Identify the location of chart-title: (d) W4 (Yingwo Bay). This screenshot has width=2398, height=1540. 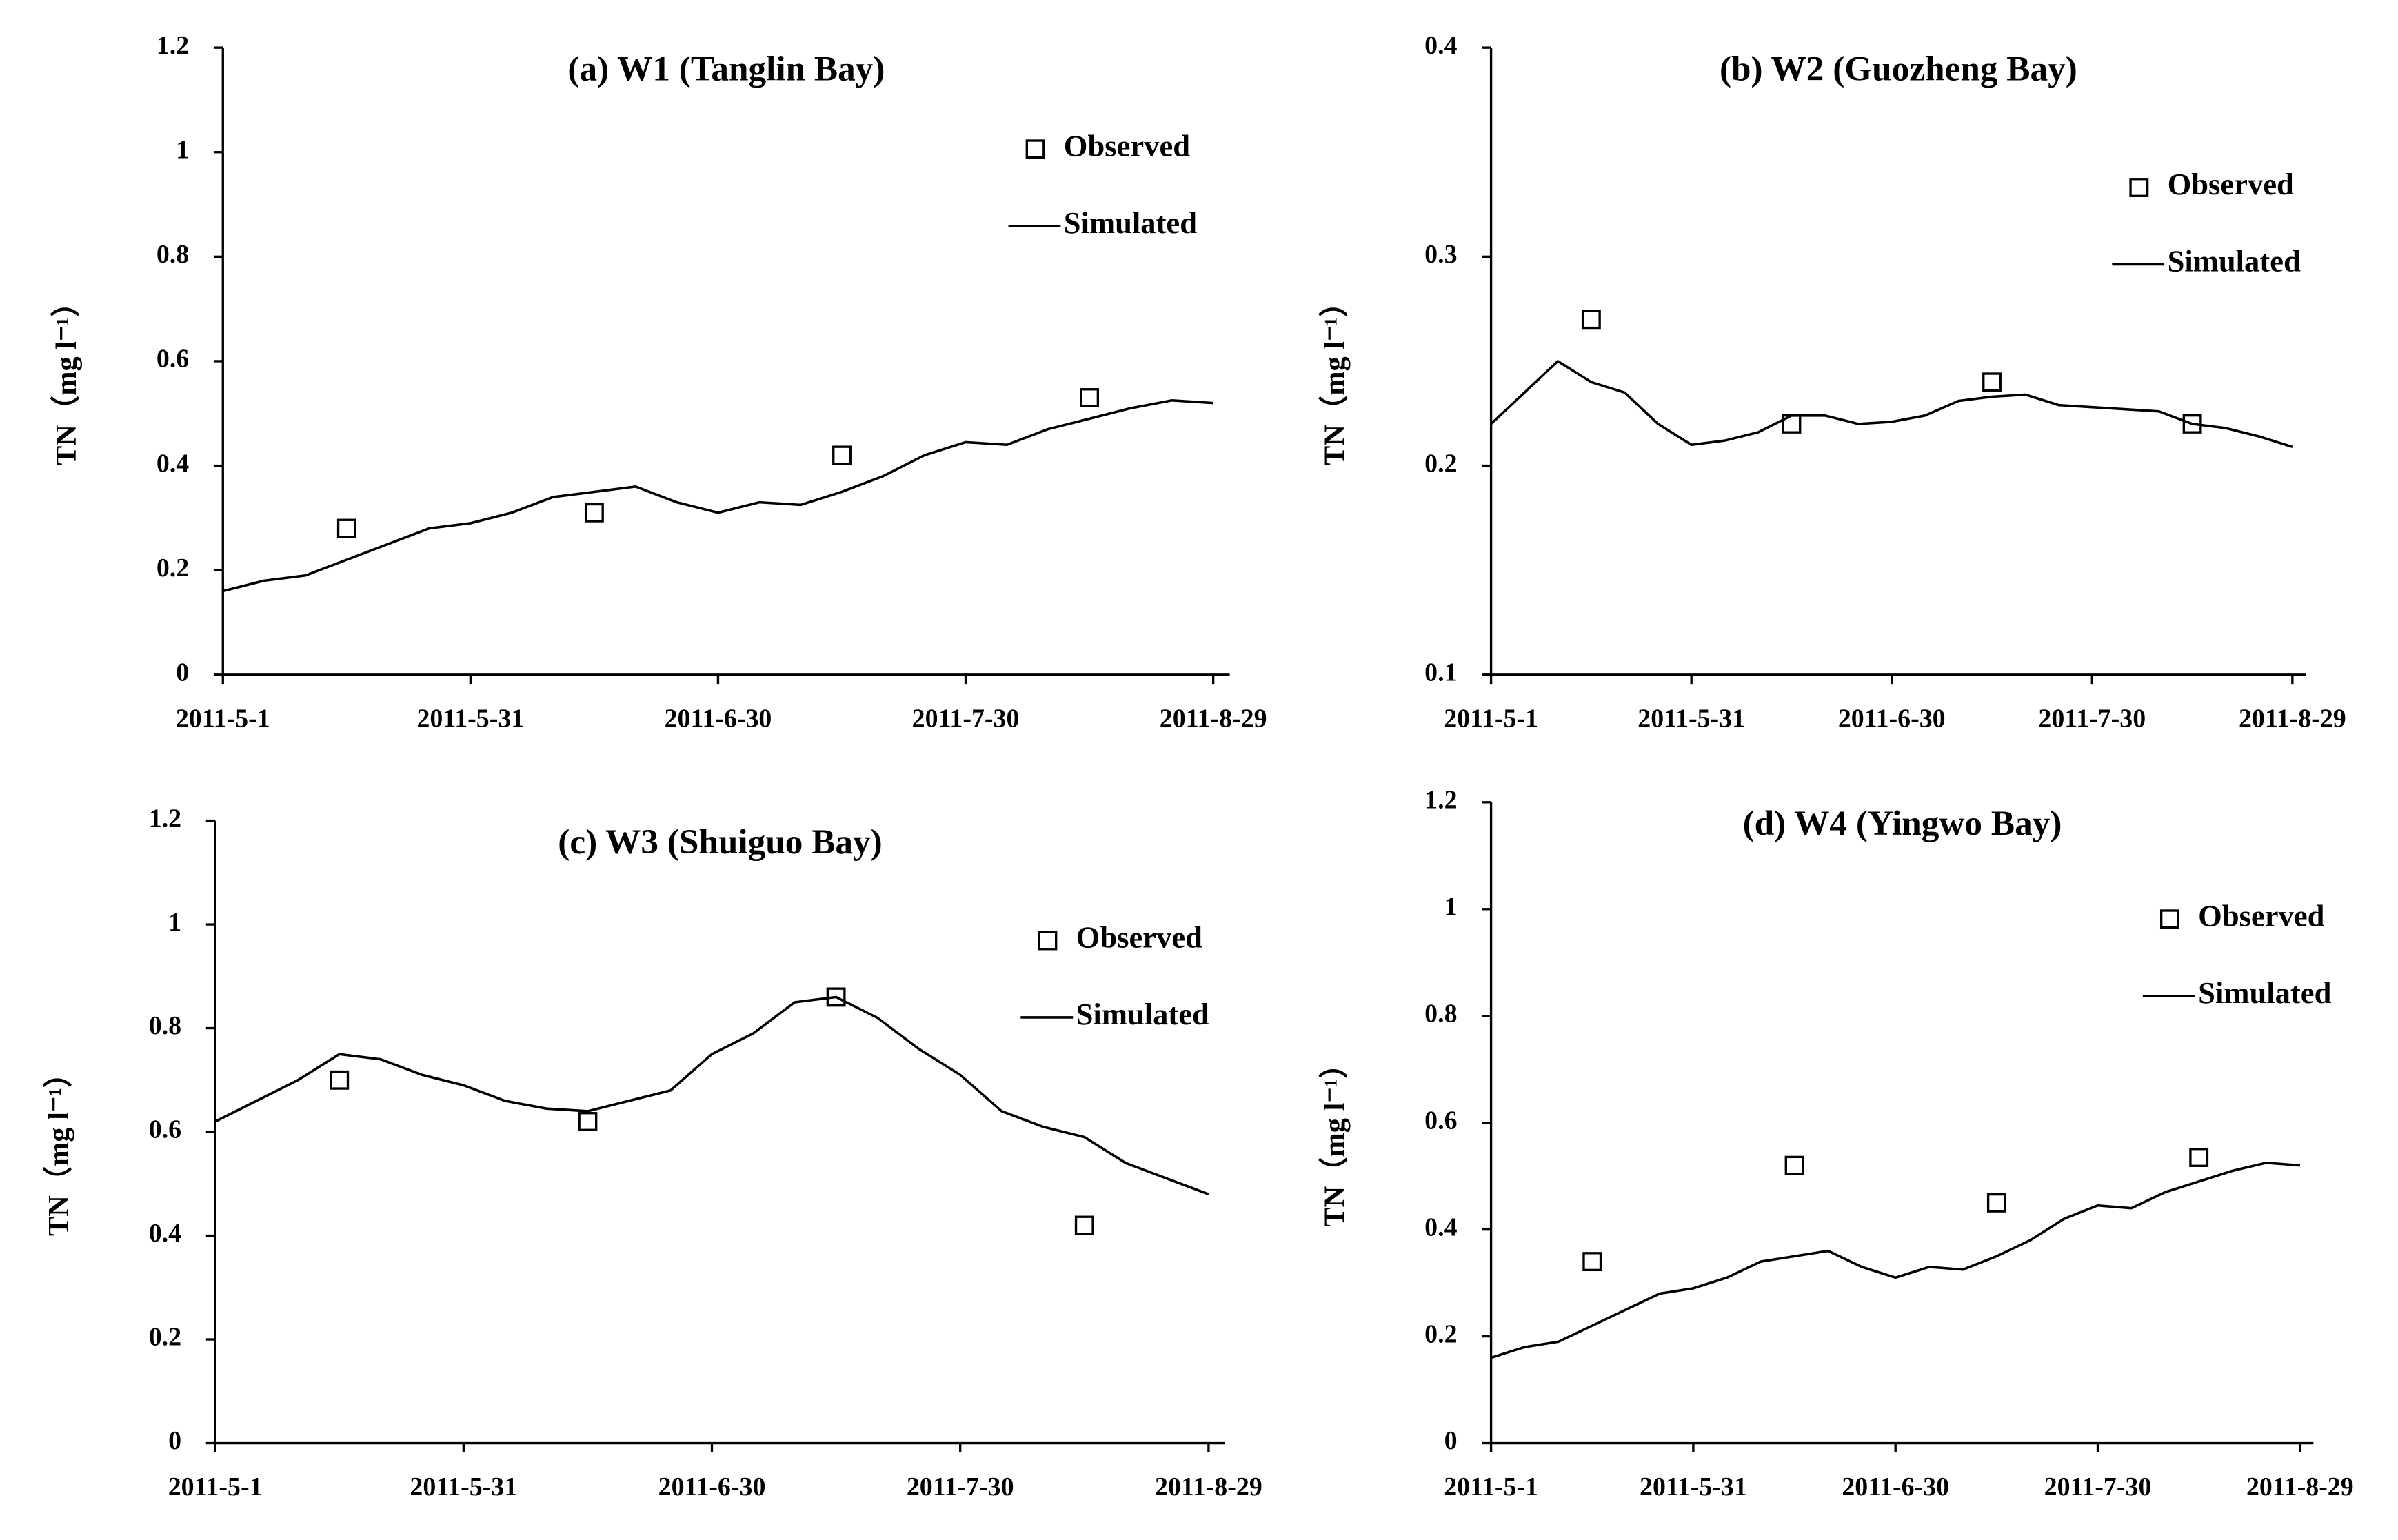
(1902, 824).